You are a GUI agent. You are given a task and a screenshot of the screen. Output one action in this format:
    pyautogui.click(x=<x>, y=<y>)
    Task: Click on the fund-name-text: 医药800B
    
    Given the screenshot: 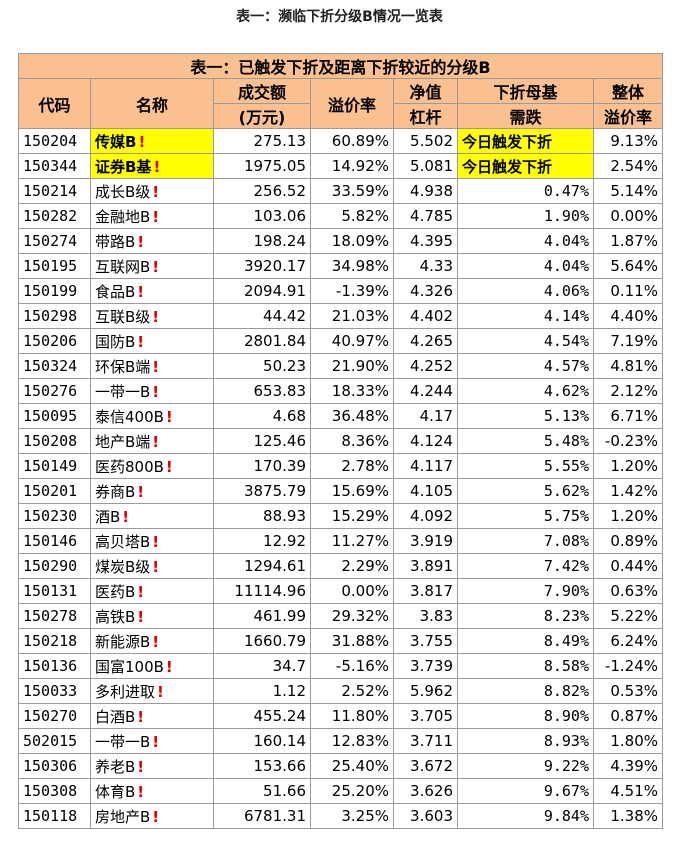 What is the action you would take?
    pyautogui.click(x=129, y=466)
    